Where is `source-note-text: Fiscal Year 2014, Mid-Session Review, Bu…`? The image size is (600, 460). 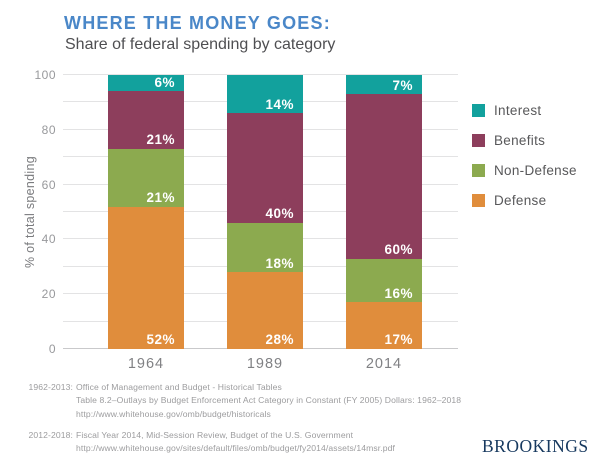
source-note-text: Fiscal Year 2014, Mid-Session Review, Bu… is located at coordinates (235, 442).